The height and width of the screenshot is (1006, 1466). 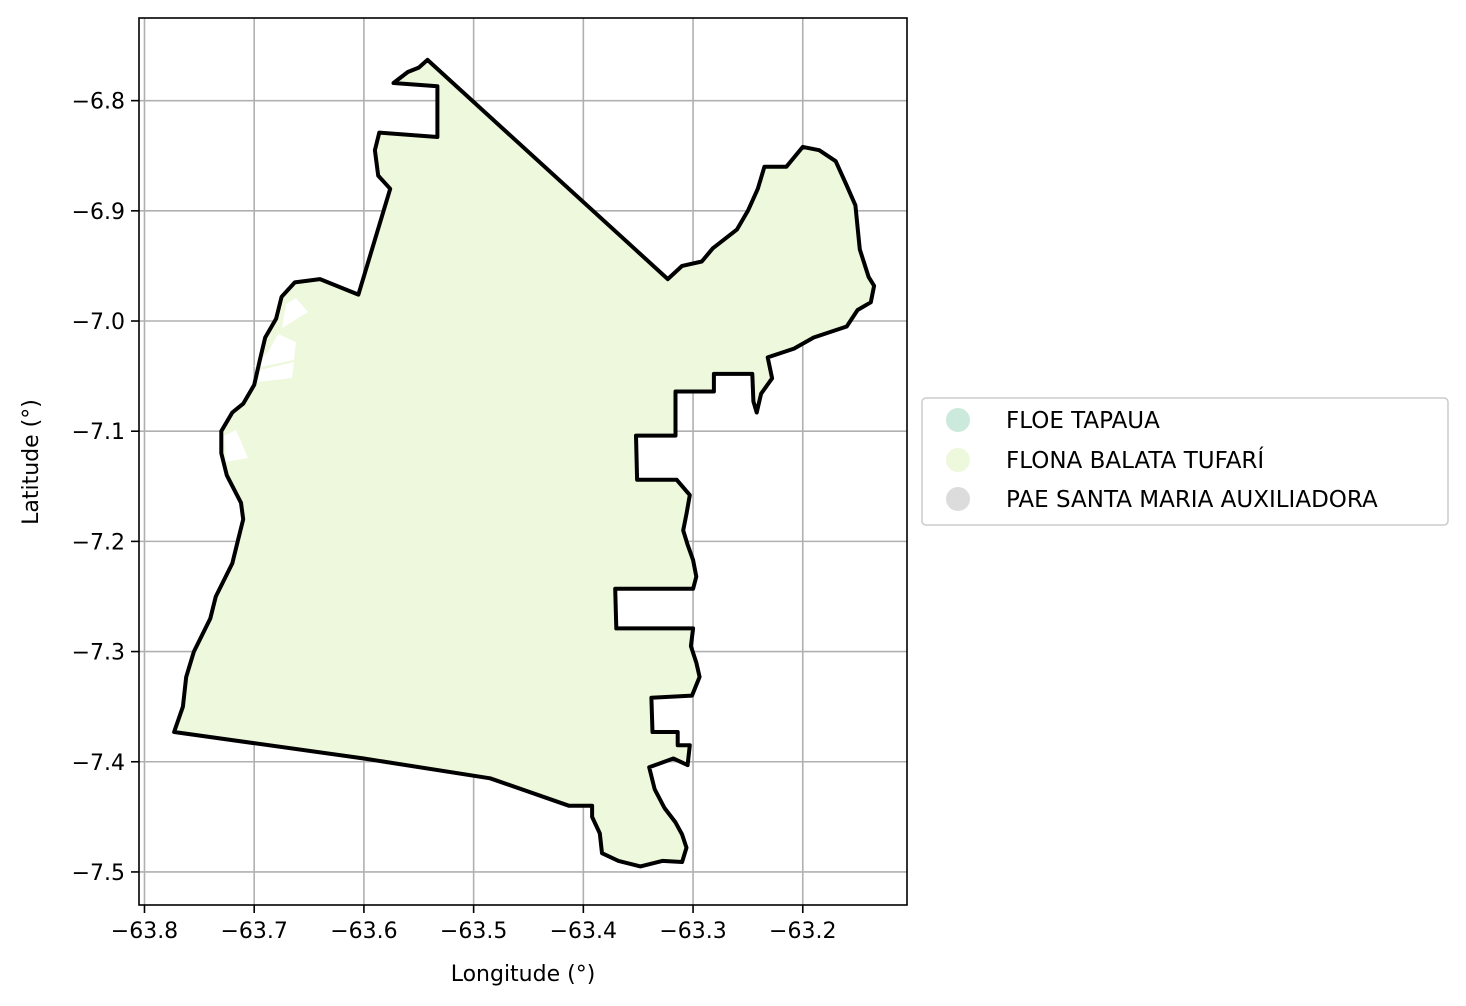 I want to click on x-axis-title: Longitude (°), so click(x=523, y=974).